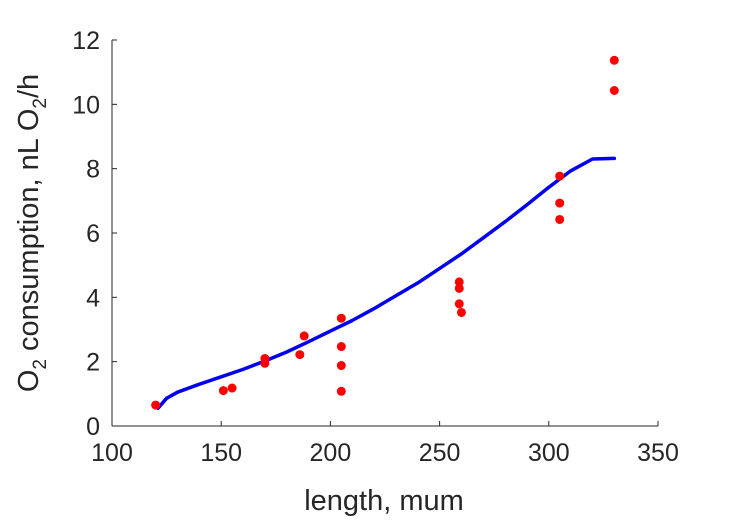  Describe the element at coordinates (331, 453) in the screenshot. I see `x-tick-label: 200` at that location.